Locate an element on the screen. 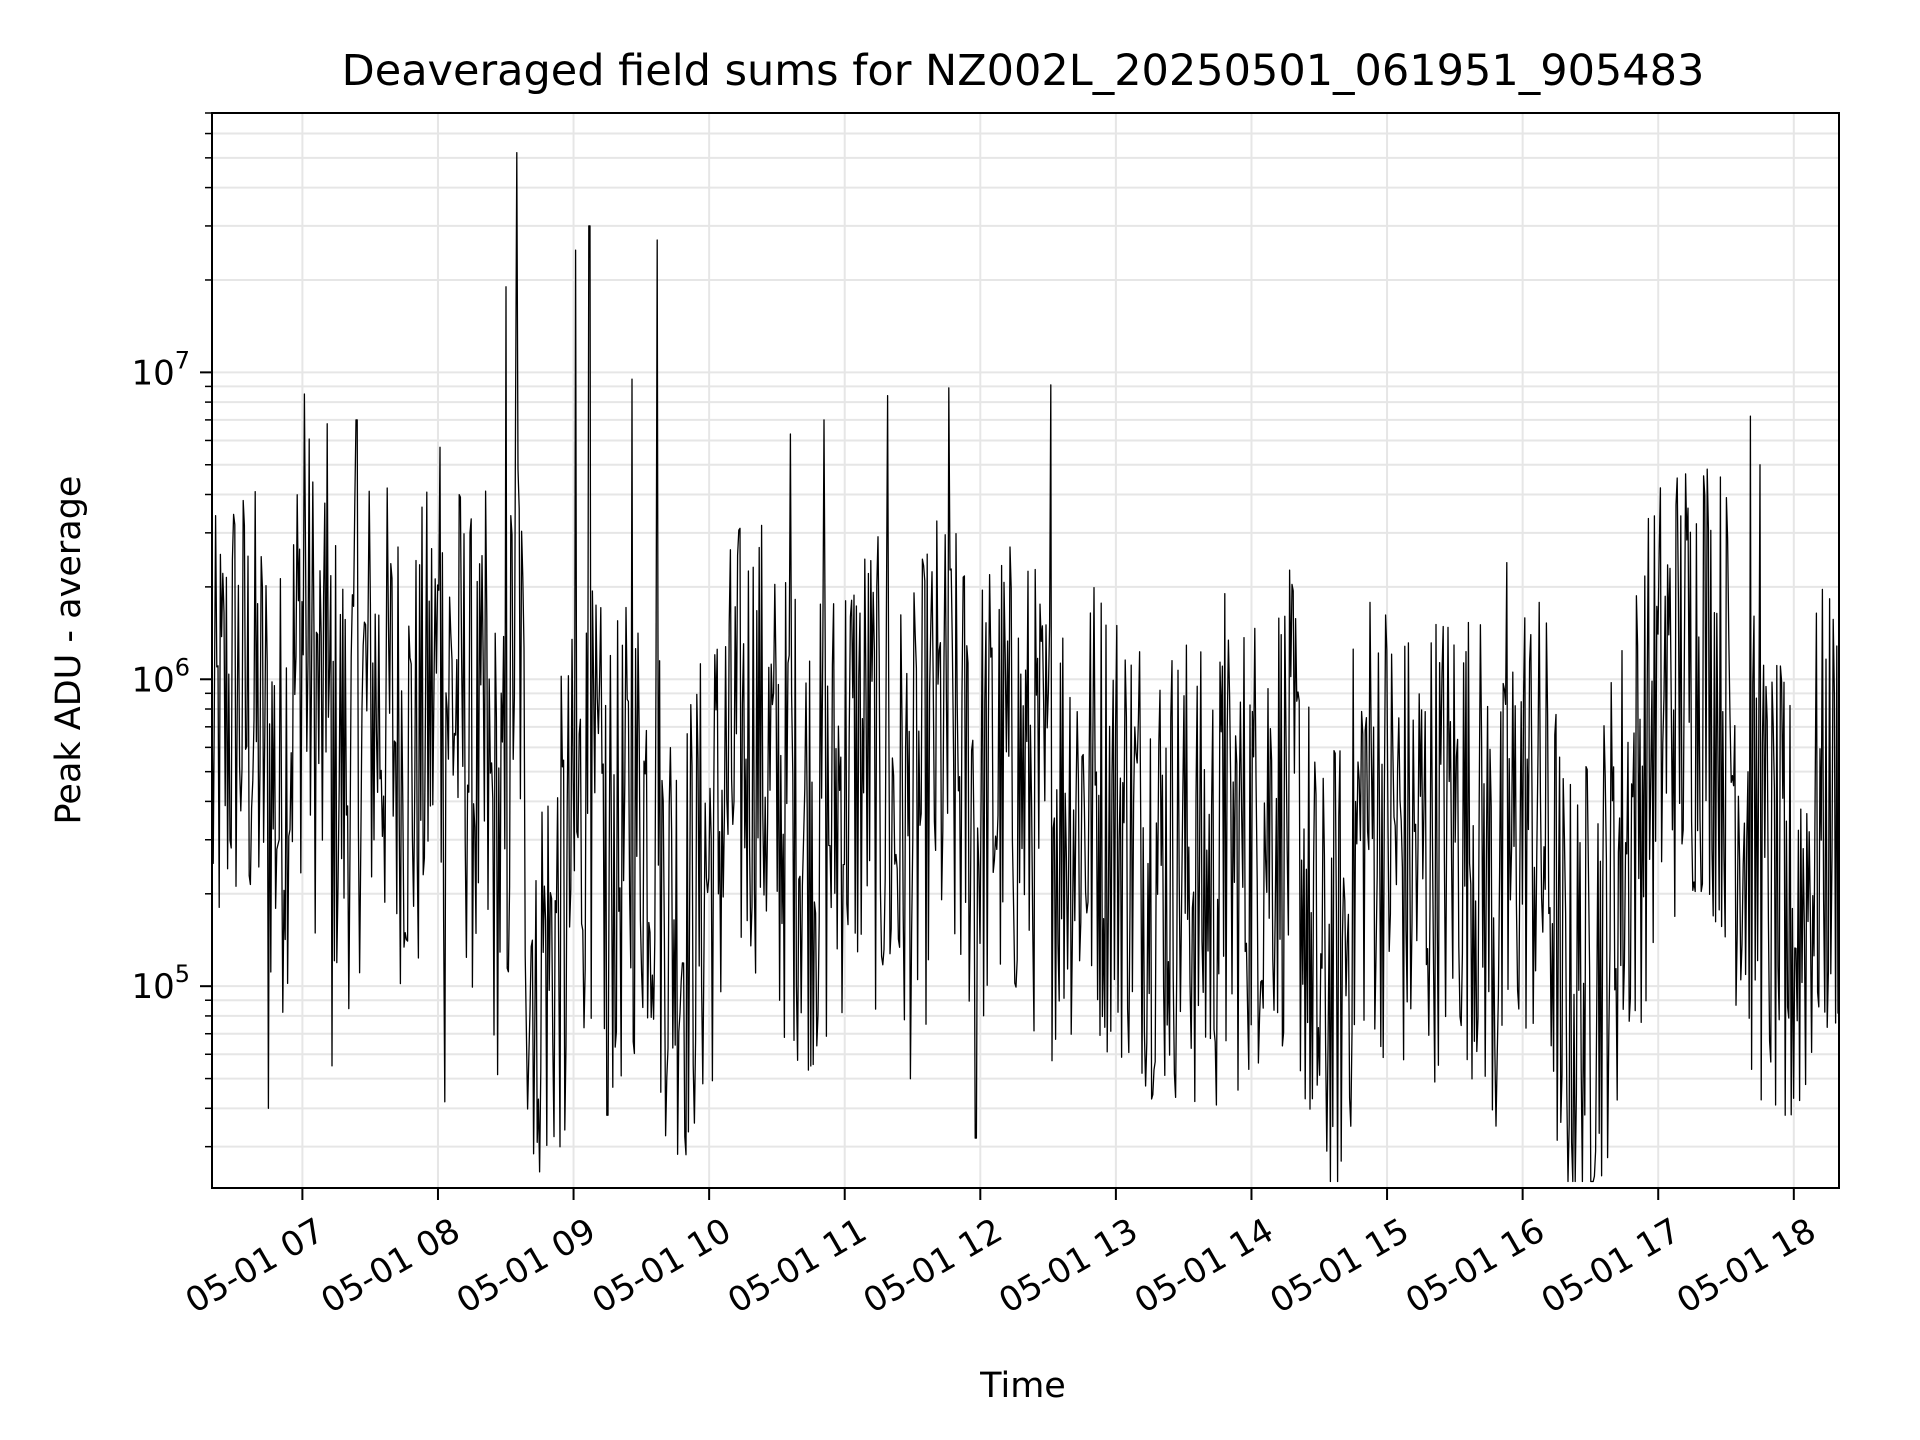 The width and height of the screenshot is (1920, 1440). x-axis-label: Time is located at coordinates (1022, 1386).